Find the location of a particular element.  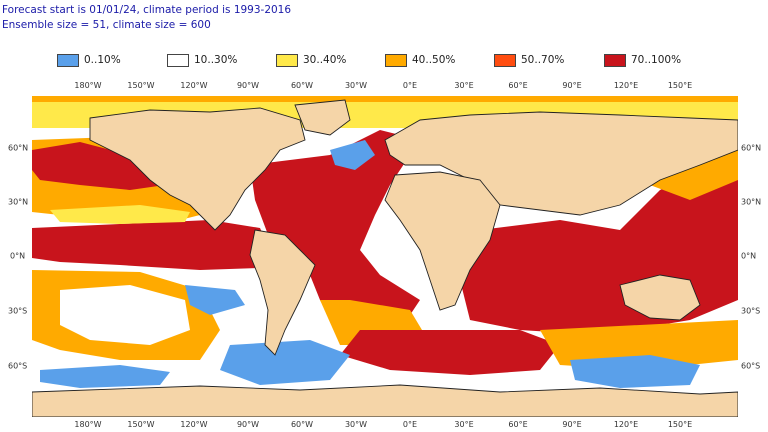

north-america-landmass is located at coordinates (197, 169).